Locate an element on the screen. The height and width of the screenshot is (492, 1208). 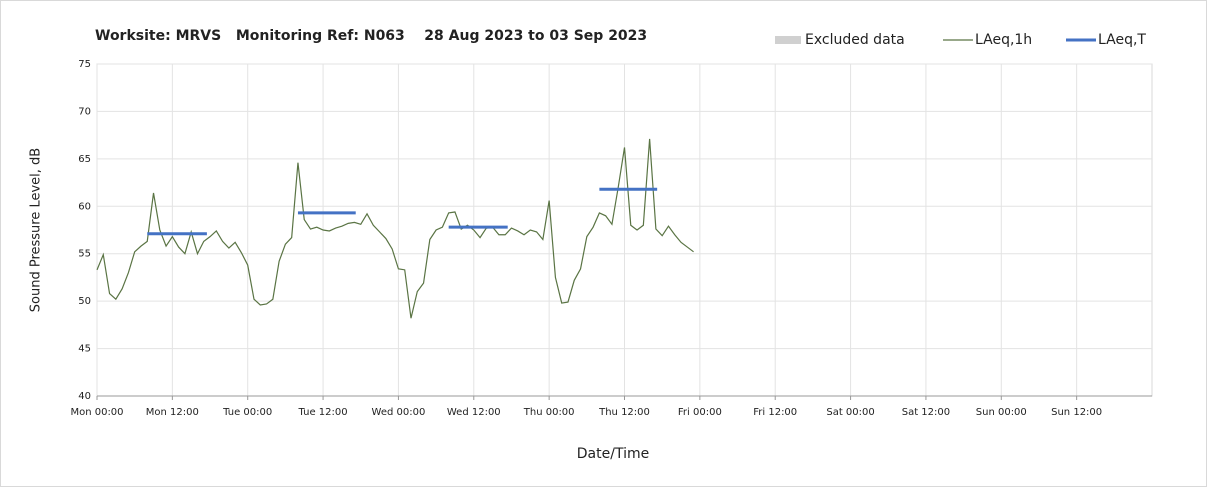
y-tick-label: 60 is located at coordinates (84, 206).